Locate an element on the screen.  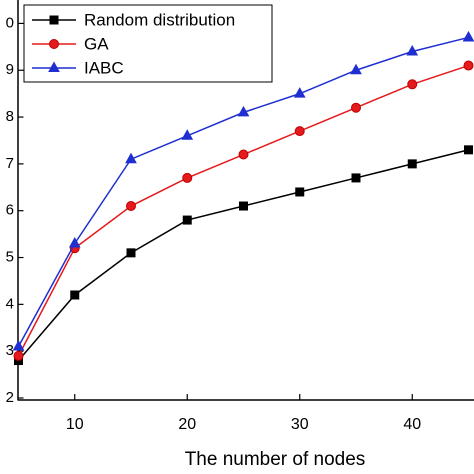
x-axis-label: The number of nodes is located at coordinates (275, 459).